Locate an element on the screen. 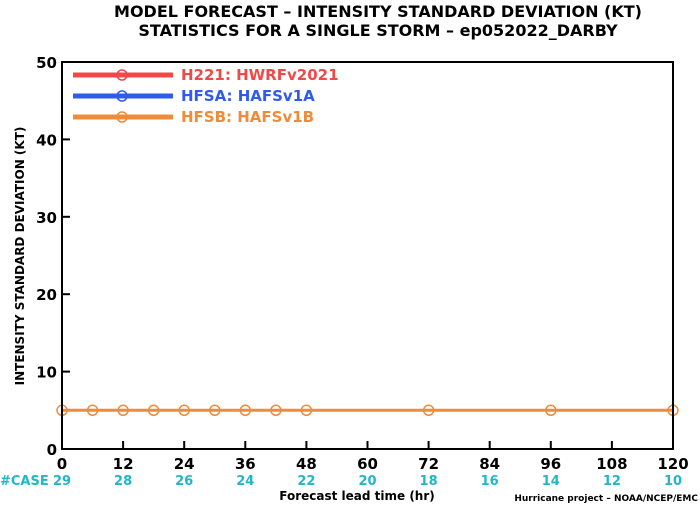 Image resolution: width=700 pixels, height=506 pixels. x-axis-label: Forecast lead time (hr) is located at coordinates (357, 496).